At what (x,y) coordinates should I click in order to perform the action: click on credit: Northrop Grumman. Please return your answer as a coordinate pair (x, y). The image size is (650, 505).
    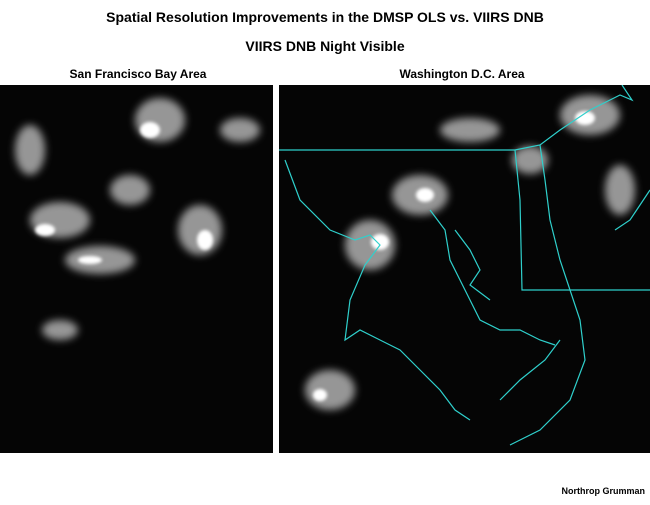
    Looking at the image, I should click on (603, 491).